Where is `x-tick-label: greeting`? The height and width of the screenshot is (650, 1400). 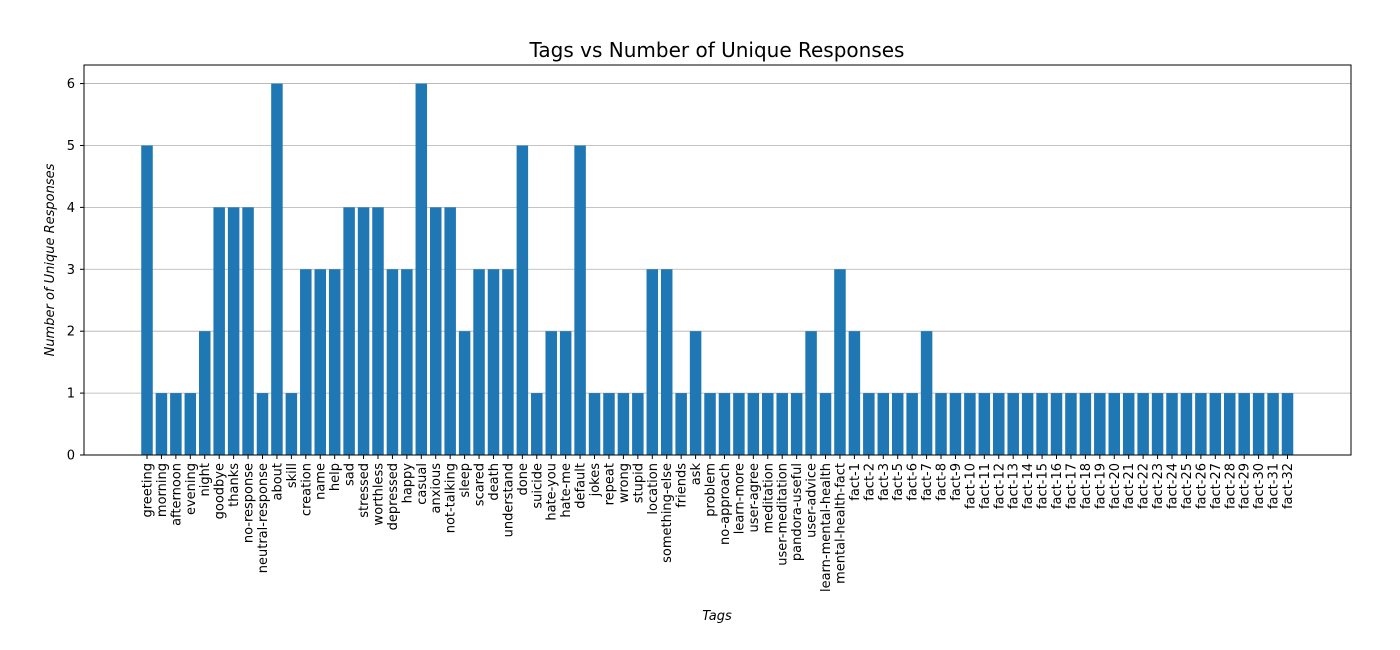
x-tick-label: greeting is located at coordinates (148, 490).